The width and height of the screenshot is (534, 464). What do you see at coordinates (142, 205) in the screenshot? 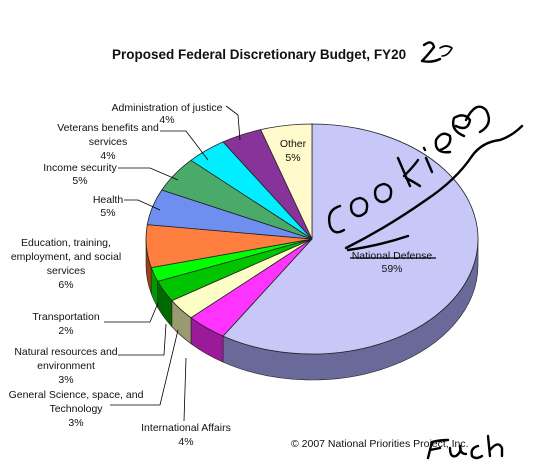
I see `leader-health` at bounding box center [142, 205].